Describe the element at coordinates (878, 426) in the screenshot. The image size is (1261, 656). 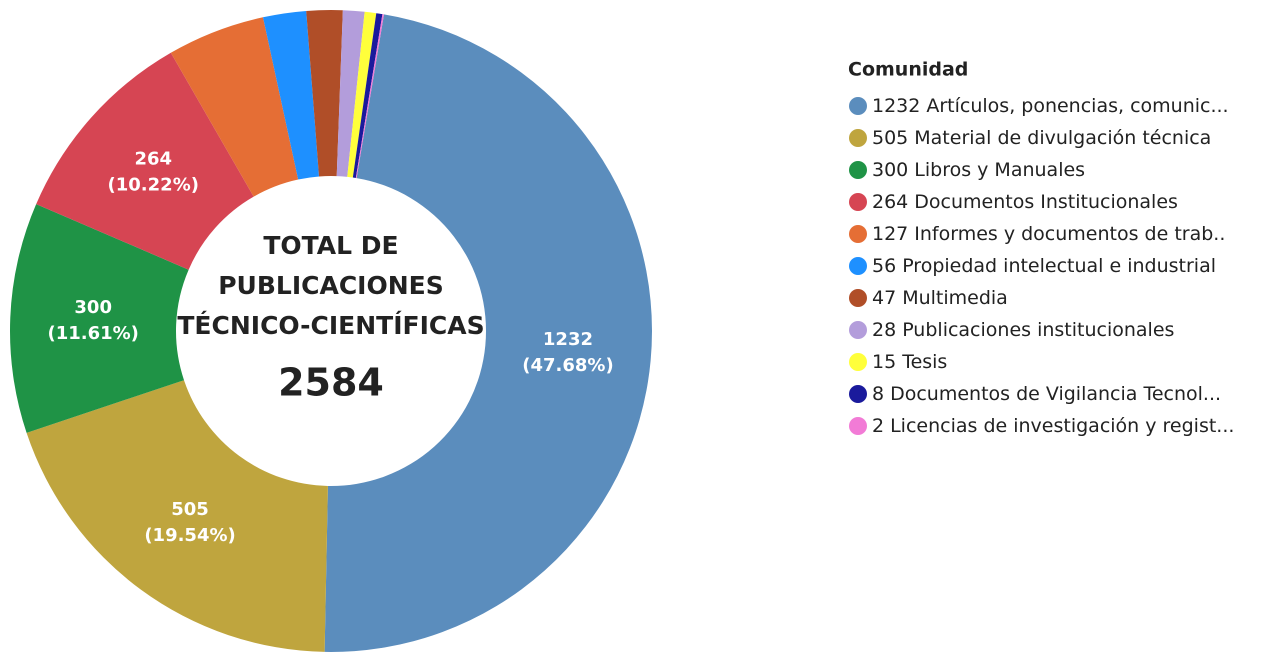
I see `legend-value: 2` at that location.